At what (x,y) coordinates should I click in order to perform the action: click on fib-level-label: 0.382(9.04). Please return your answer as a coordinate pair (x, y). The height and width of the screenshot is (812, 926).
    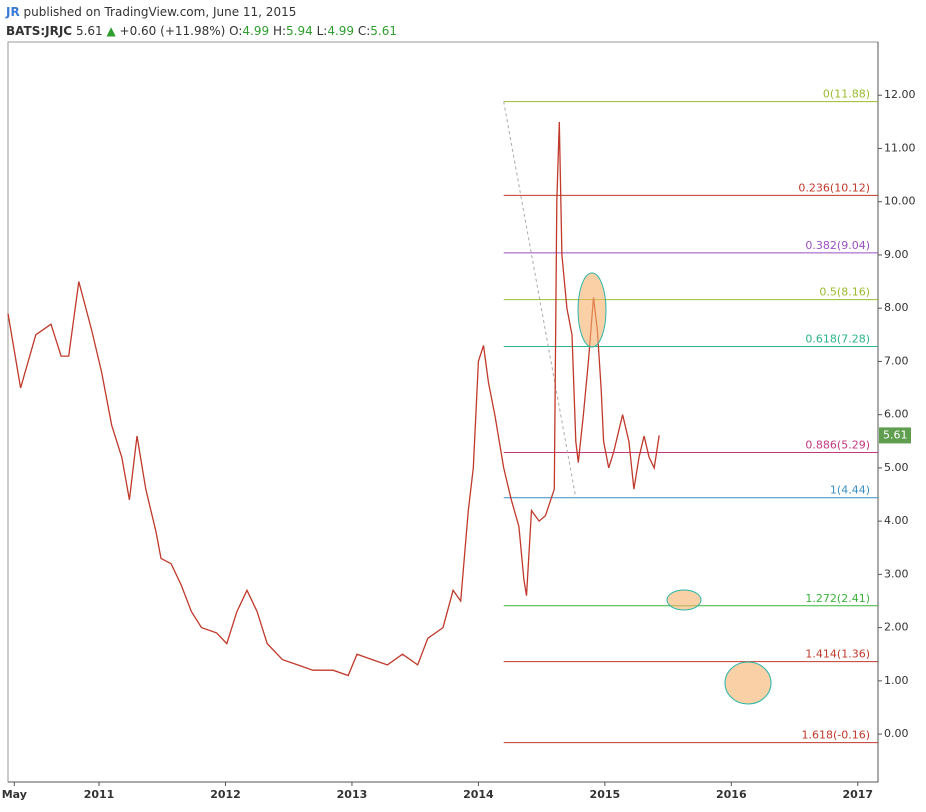
    Looking at the image, I should click on (837, 245).